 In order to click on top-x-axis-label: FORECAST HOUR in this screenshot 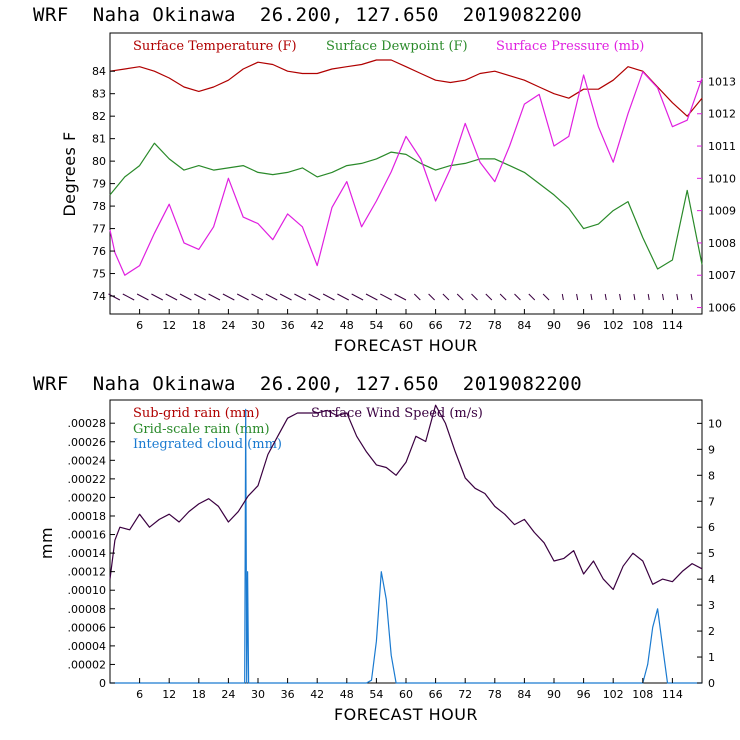, I will do `click(406, 345)`.